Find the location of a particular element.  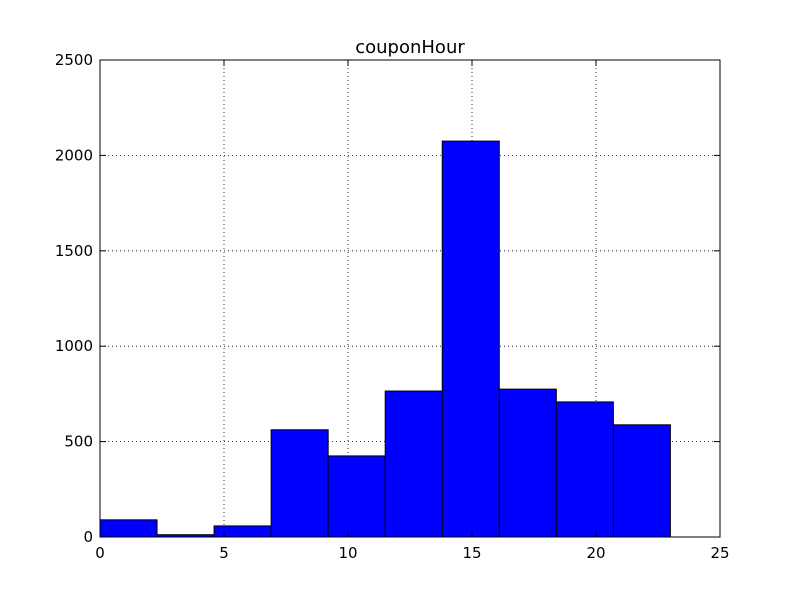

y-tick-label-3: 1500 is located at coordinates (74, 251).